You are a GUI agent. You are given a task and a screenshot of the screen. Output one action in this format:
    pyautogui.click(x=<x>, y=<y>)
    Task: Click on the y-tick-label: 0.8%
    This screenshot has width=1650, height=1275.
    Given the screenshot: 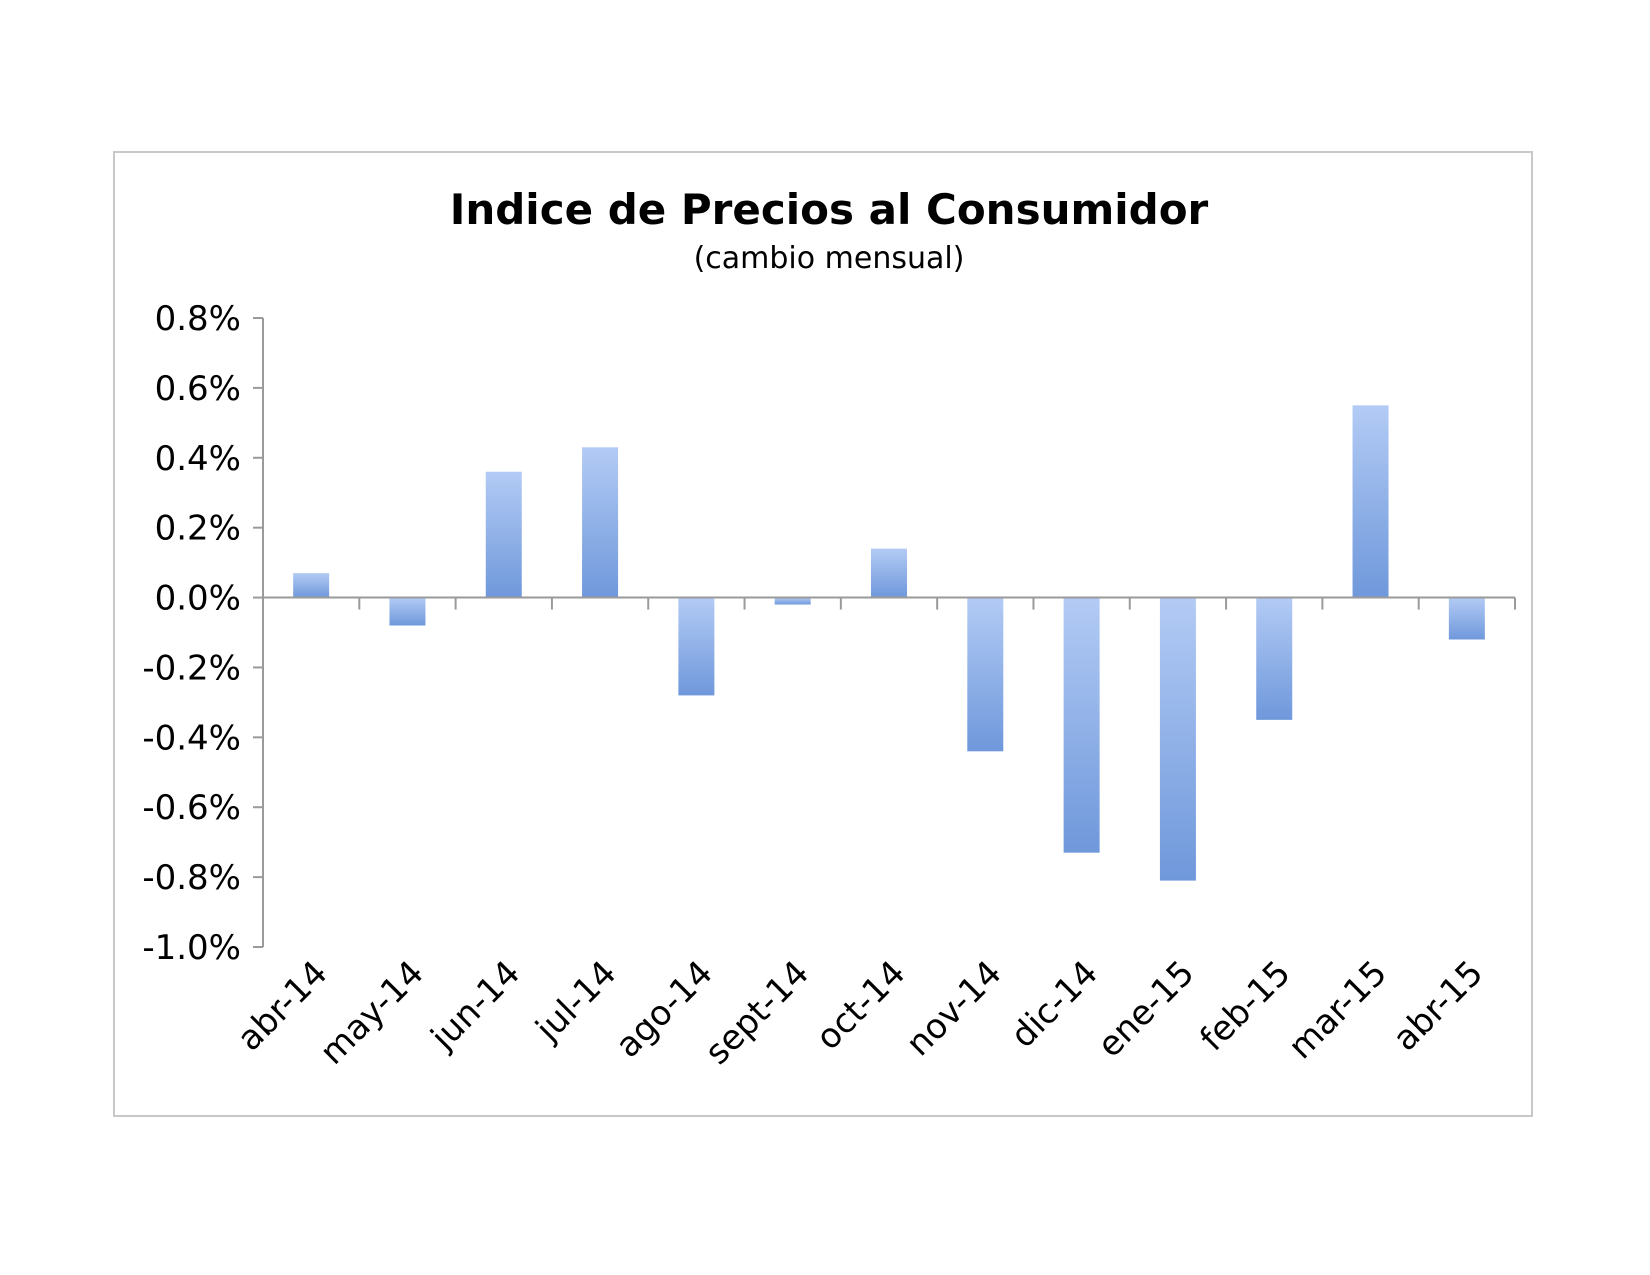 What is the action you would take?
    pyautogui.click(x=198, y=319)
    